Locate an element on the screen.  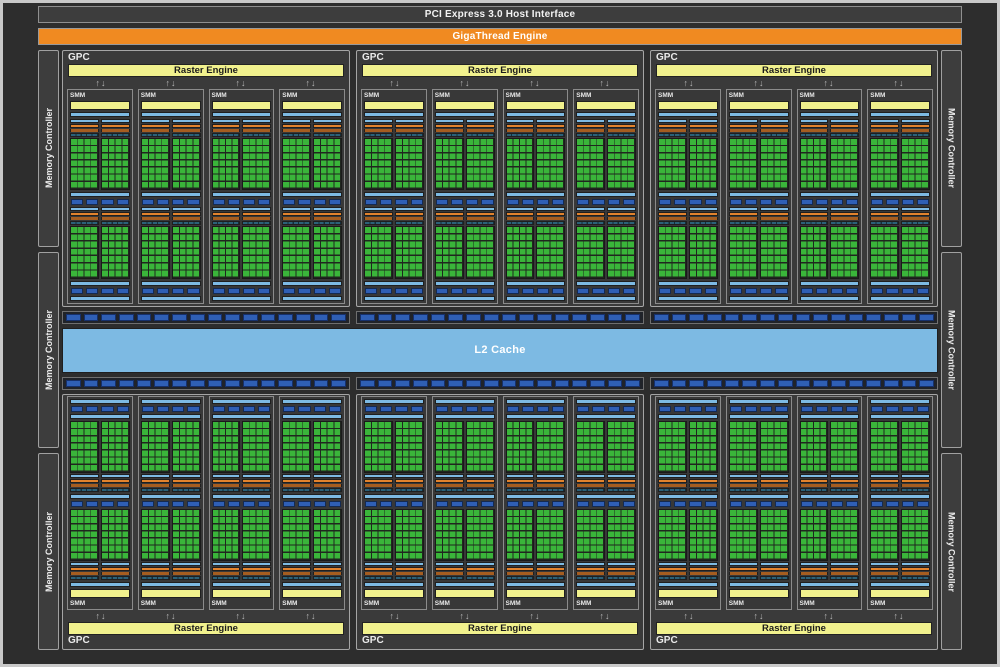
pci-express-label: PCI Express 3.0 Host Interface is located at coordinates (500, 14).